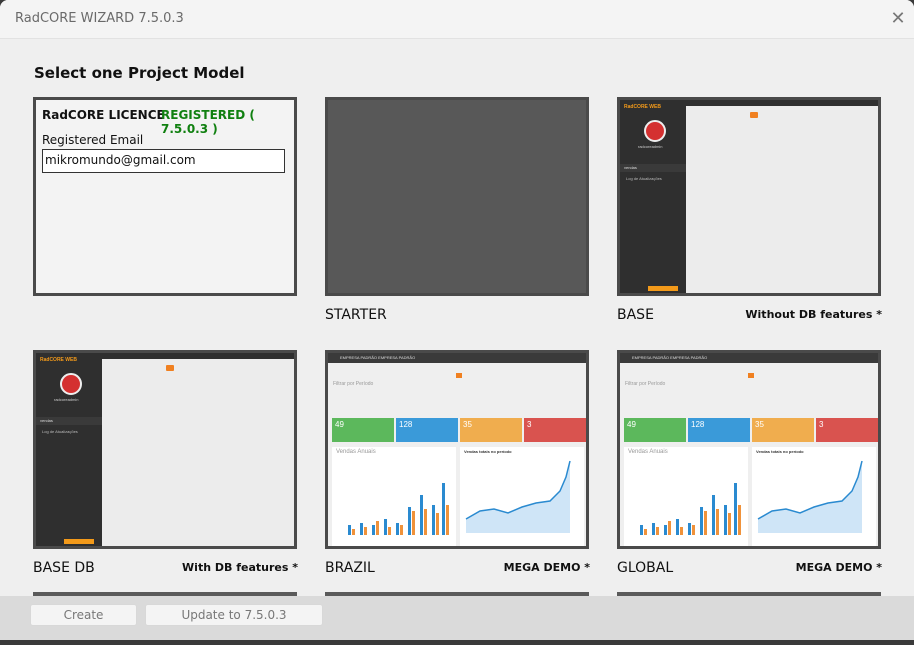 Image resolution: width=914 pixels, height=645 pixels. Describe the element at coordinates (93, 140) in the screenshot. I see `email-label: Registered Email` at that location.